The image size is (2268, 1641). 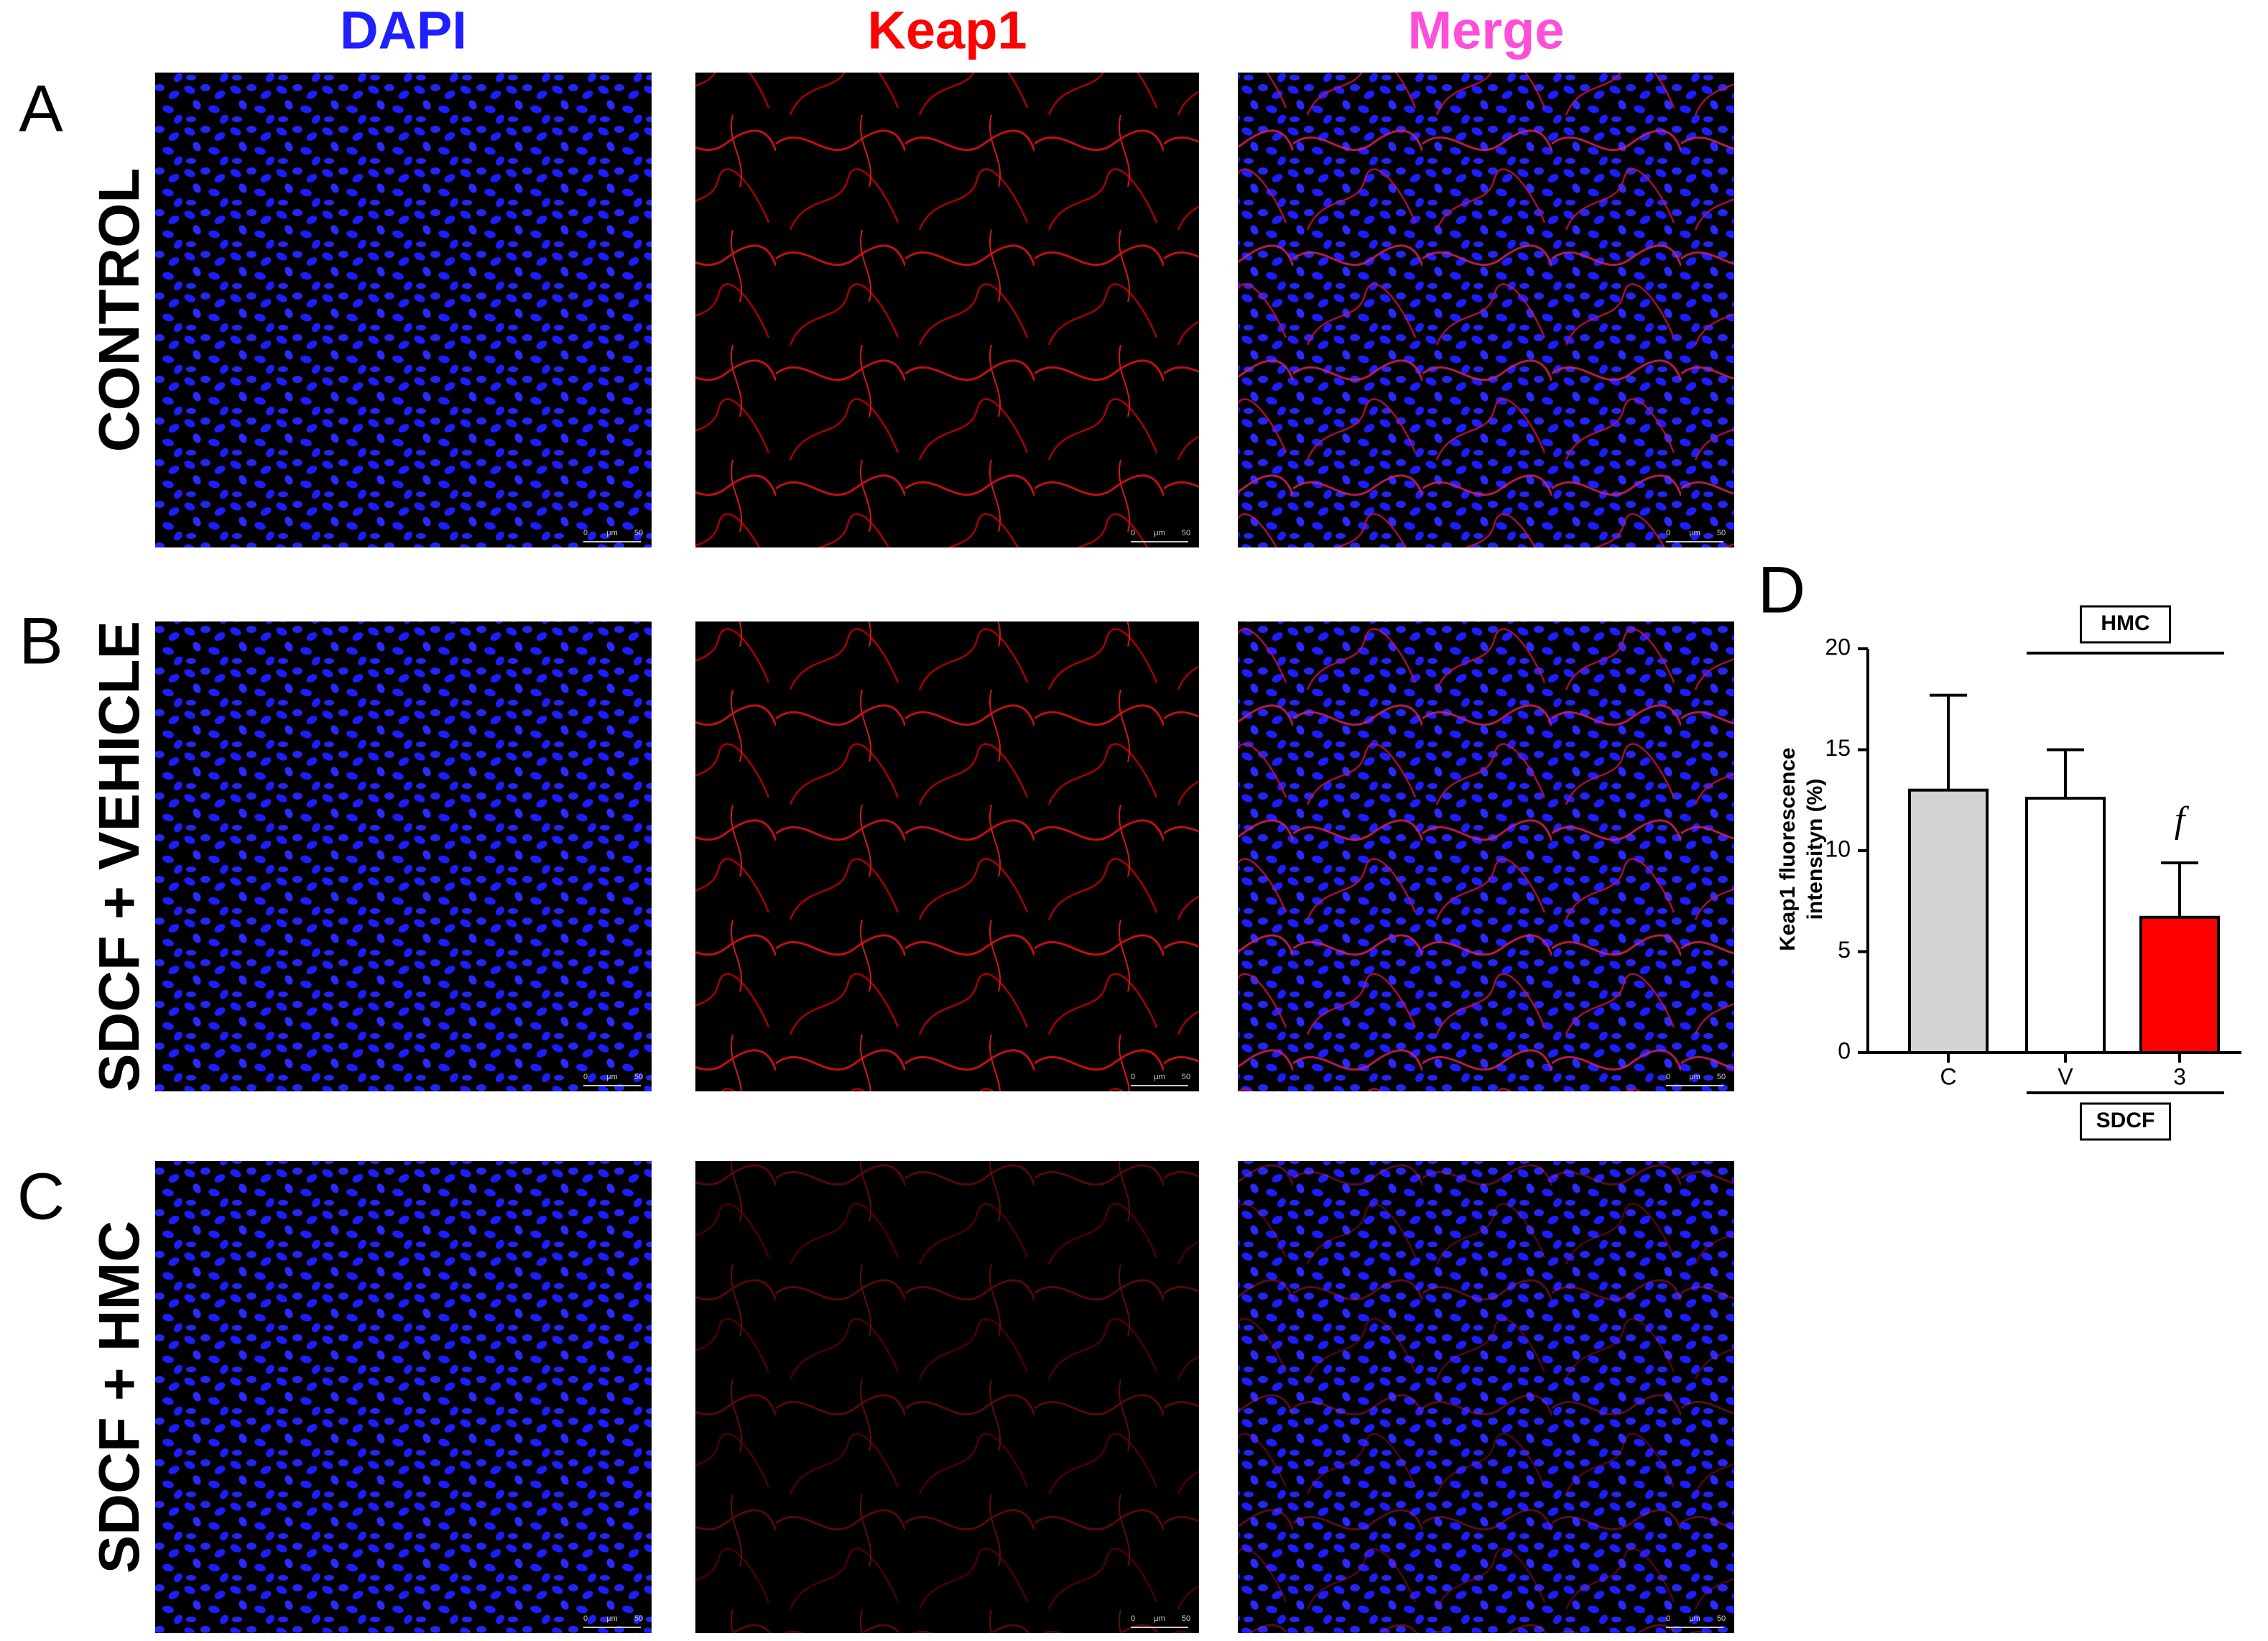 I want to click on column-header: Keap1, so click(x=947, y=30).